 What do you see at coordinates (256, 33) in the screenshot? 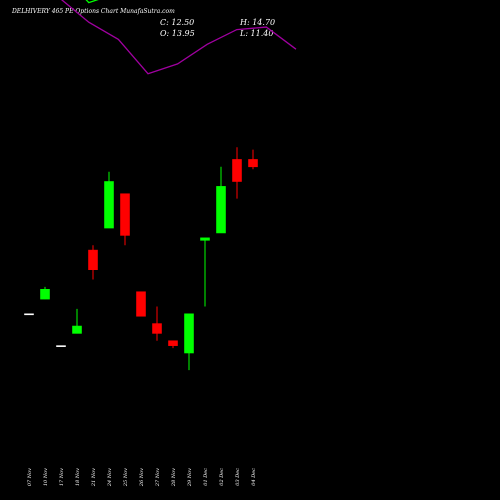
I see `low-value: L: 11.40` at bounding box center [256, 33].